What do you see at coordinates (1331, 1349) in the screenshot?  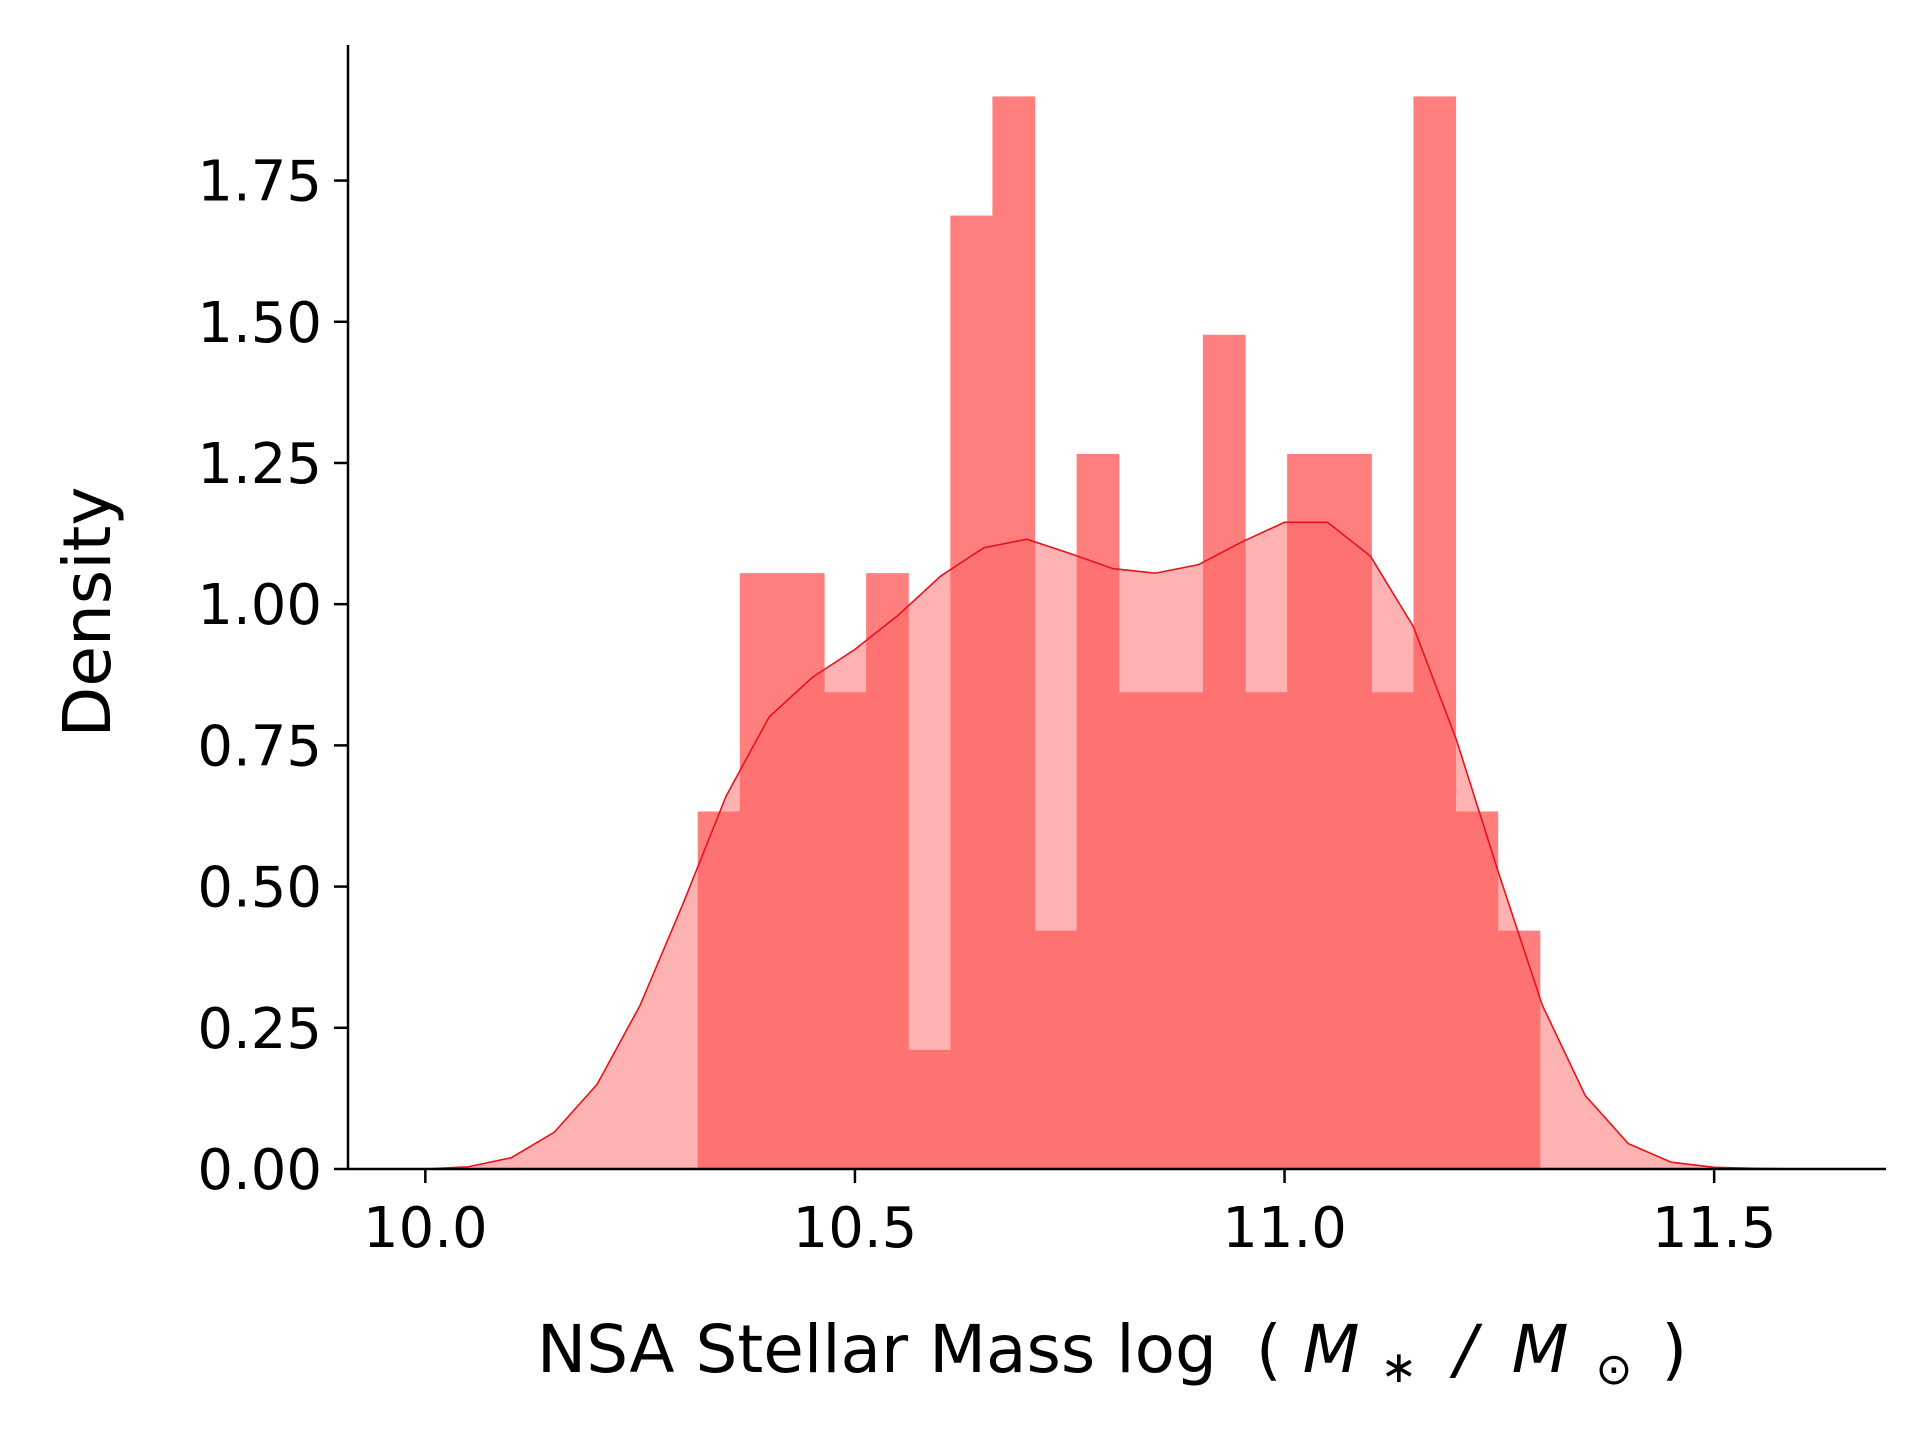 I see `x-axis-label-mass-symbol: M` at bounding box center [1331, 1349].